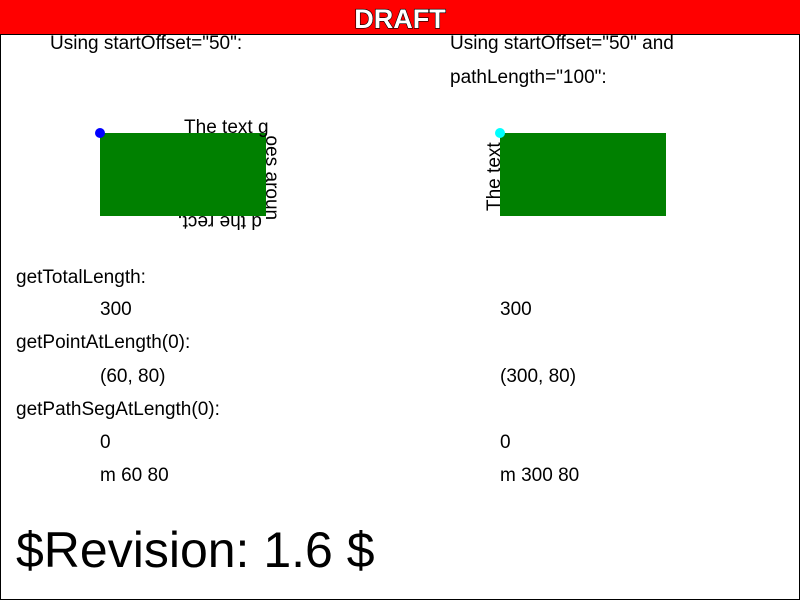 This screenshot has width=800, height=600. Describe the element at coordinates (103, 342) in the screenshot. I see `point-at-length-label: getPointAtLength(0):` at that location.